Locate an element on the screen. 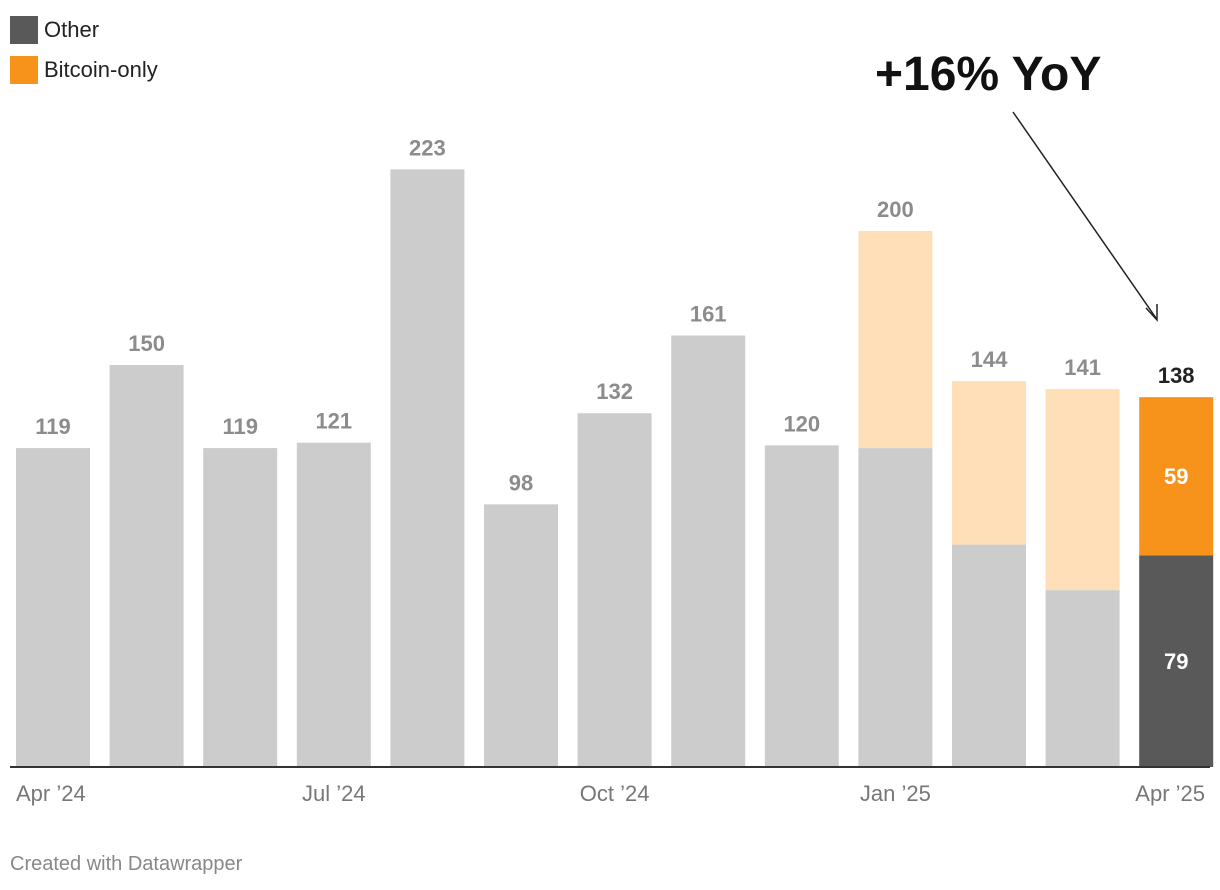 This screenshot has height=890, width=1220. total-label-3: 121 is located at coordinates (333, 421).